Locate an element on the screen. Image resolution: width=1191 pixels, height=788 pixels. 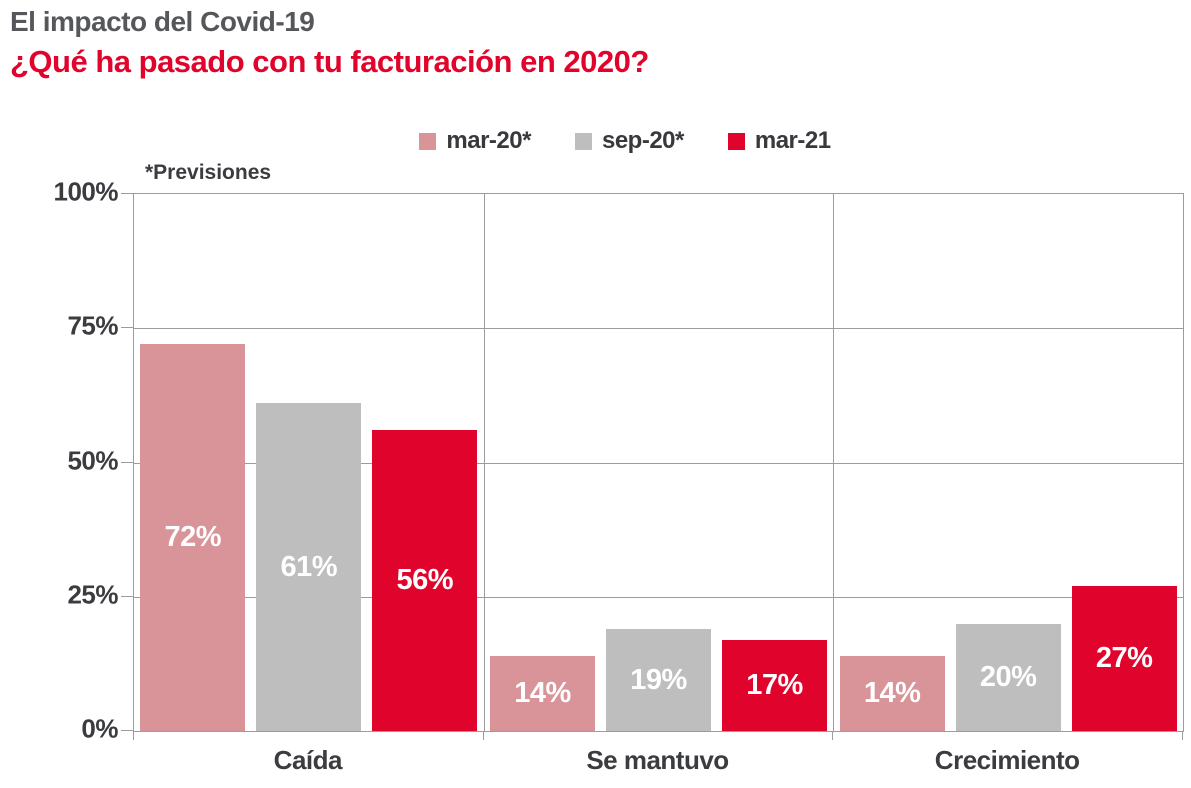
bar-value-label: 20% is located at coordinates (1008, 677).